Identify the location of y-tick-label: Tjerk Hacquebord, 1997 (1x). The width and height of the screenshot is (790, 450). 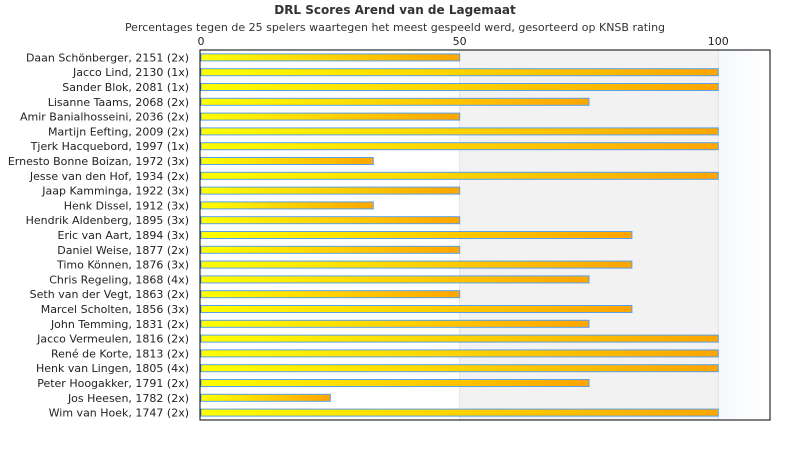
(109, 146).